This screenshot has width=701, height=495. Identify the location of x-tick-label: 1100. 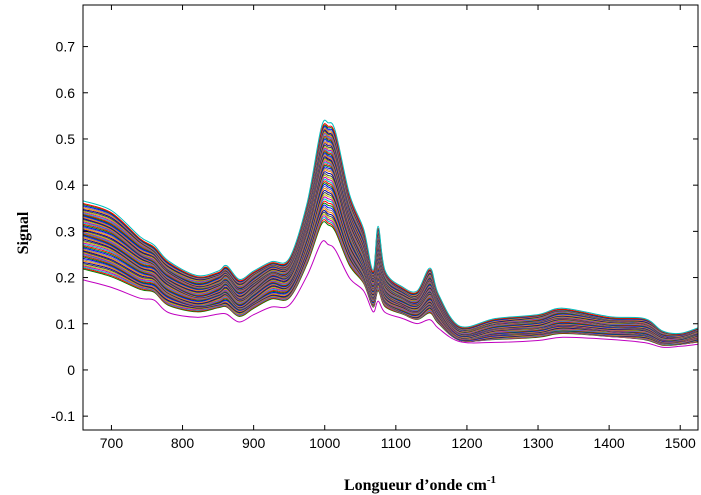
(396, 443).